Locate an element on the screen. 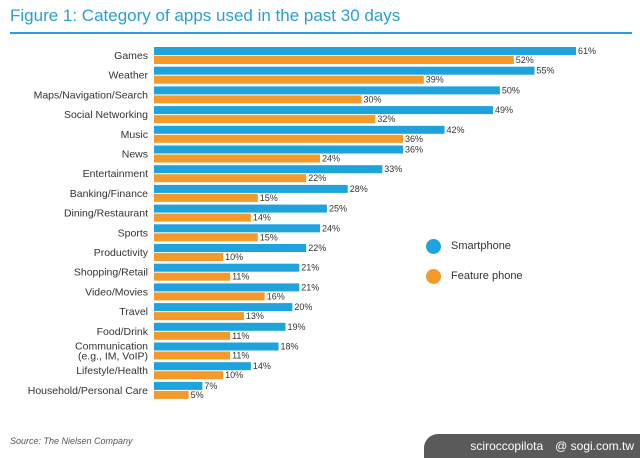  category-label-productivity: Productivity is located at coordinates (121, 253).